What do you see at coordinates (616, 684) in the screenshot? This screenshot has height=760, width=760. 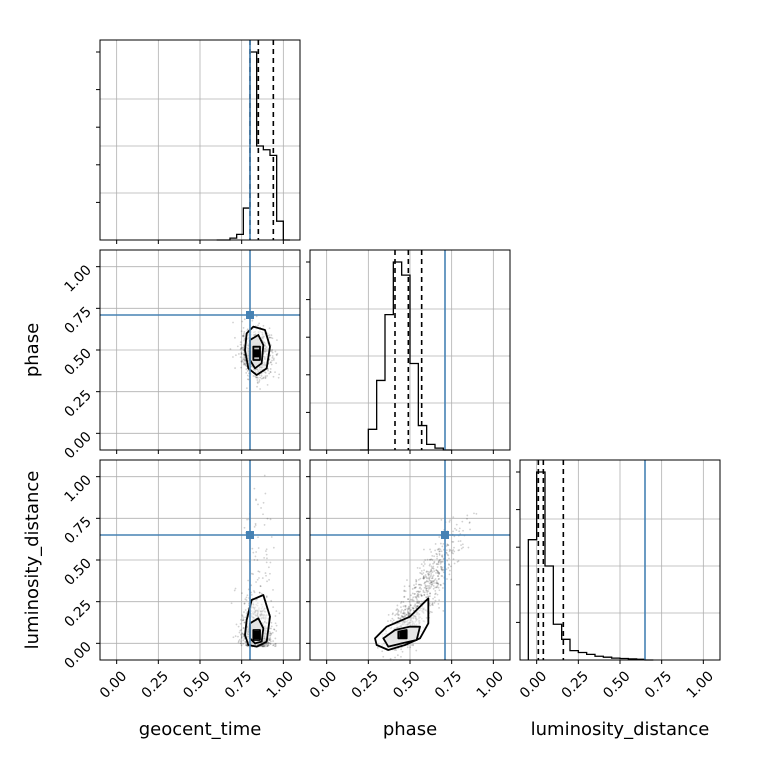 I see `x-tick-label: 0.50` at bounding box center [616, 684].